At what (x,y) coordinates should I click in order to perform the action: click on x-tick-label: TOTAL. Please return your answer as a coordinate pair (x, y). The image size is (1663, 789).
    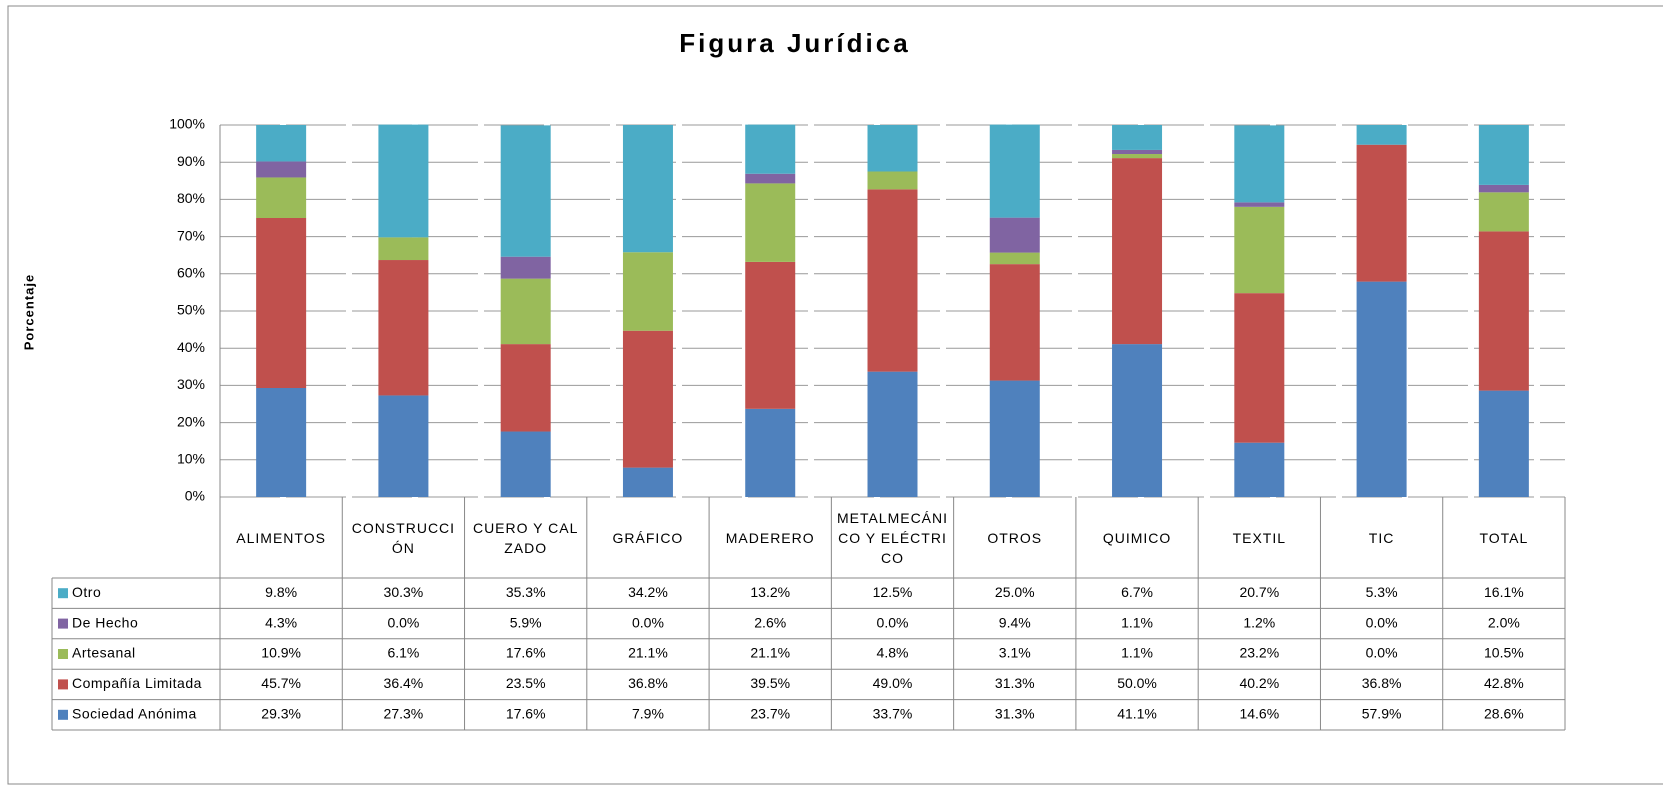
    Looking at the image, I should click on (1504, 537).